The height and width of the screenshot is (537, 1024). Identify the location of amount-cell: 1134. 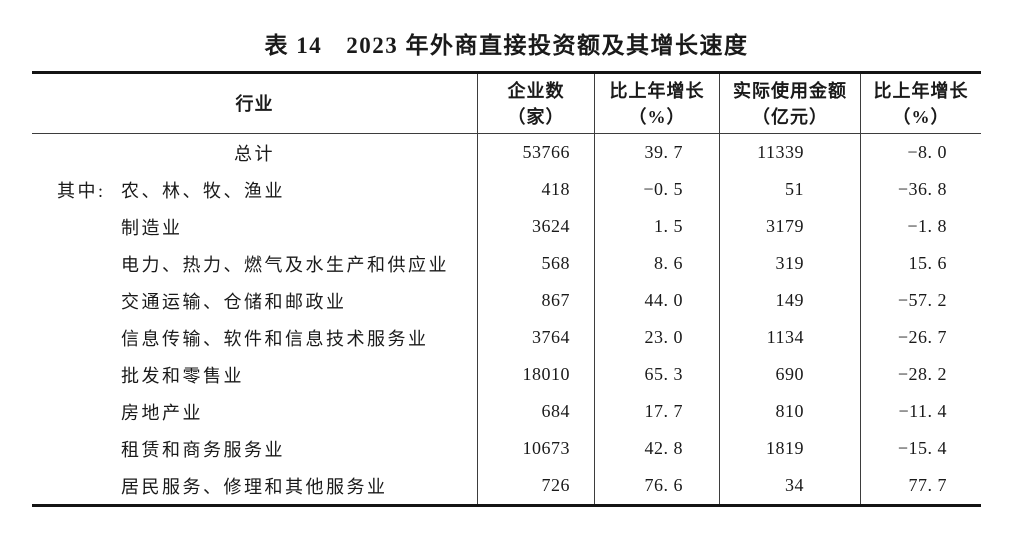
(789, 337).